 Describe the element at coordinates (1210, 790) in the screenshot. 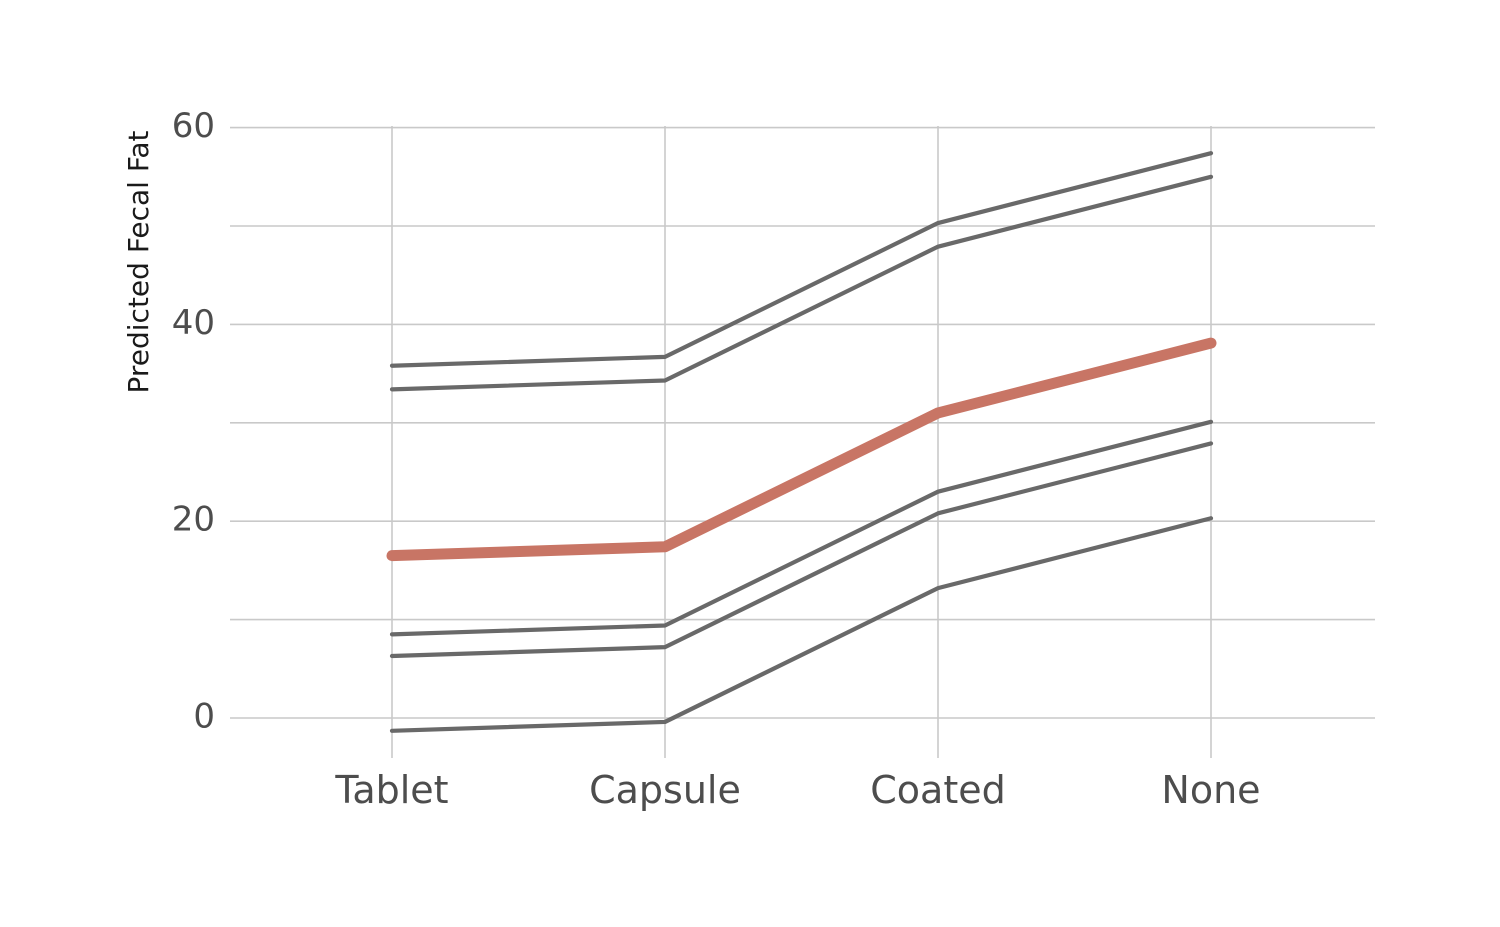

I see `x-tick-label: None` at that location.